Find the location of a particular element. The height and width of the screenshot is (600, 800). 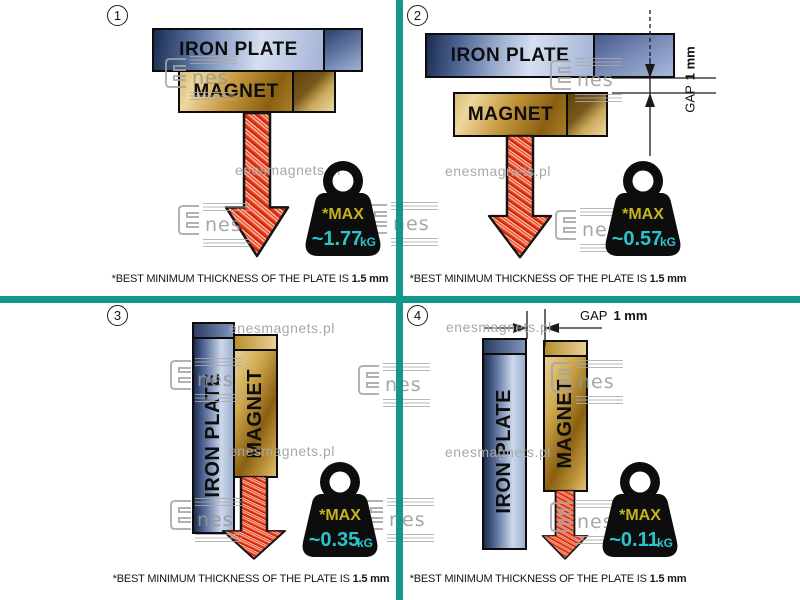

weight-value: ~0.35 is located at coordinates (334, 540).